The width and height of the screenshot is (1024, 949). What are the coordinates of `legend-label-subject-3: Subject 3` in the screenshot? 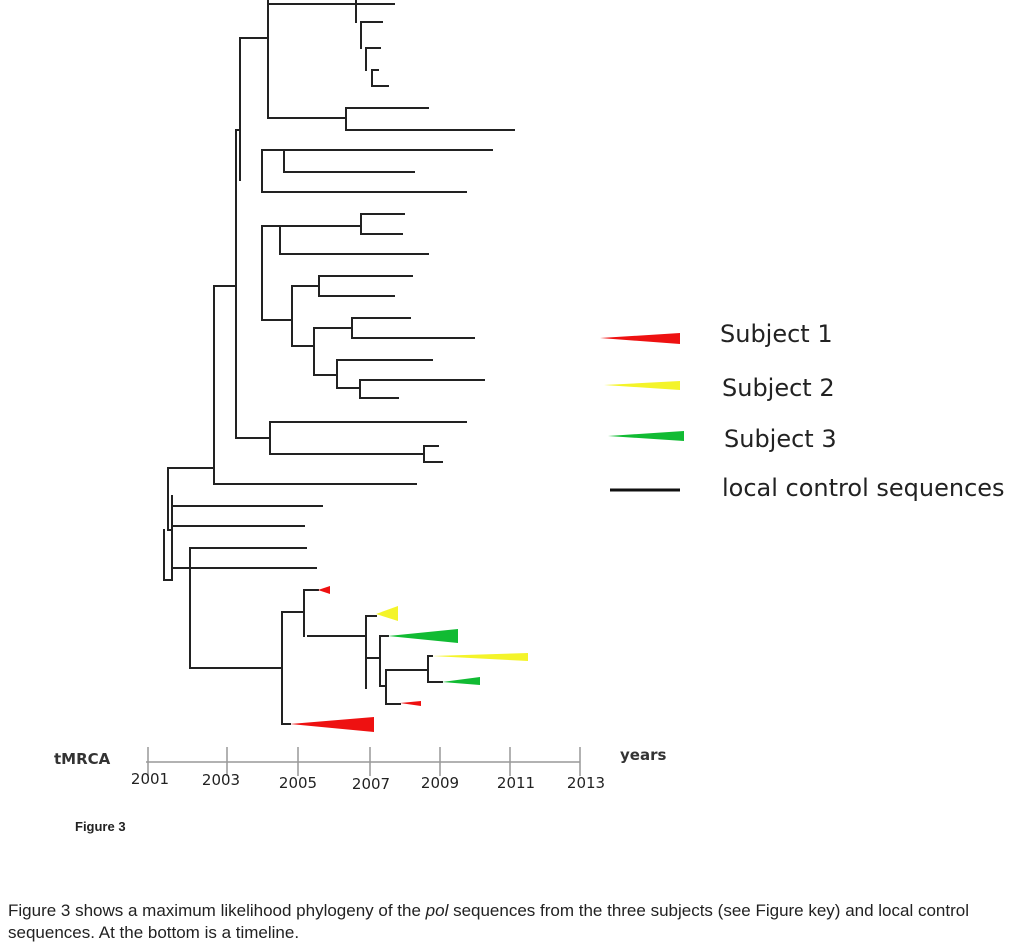 It's located at (780, 439).